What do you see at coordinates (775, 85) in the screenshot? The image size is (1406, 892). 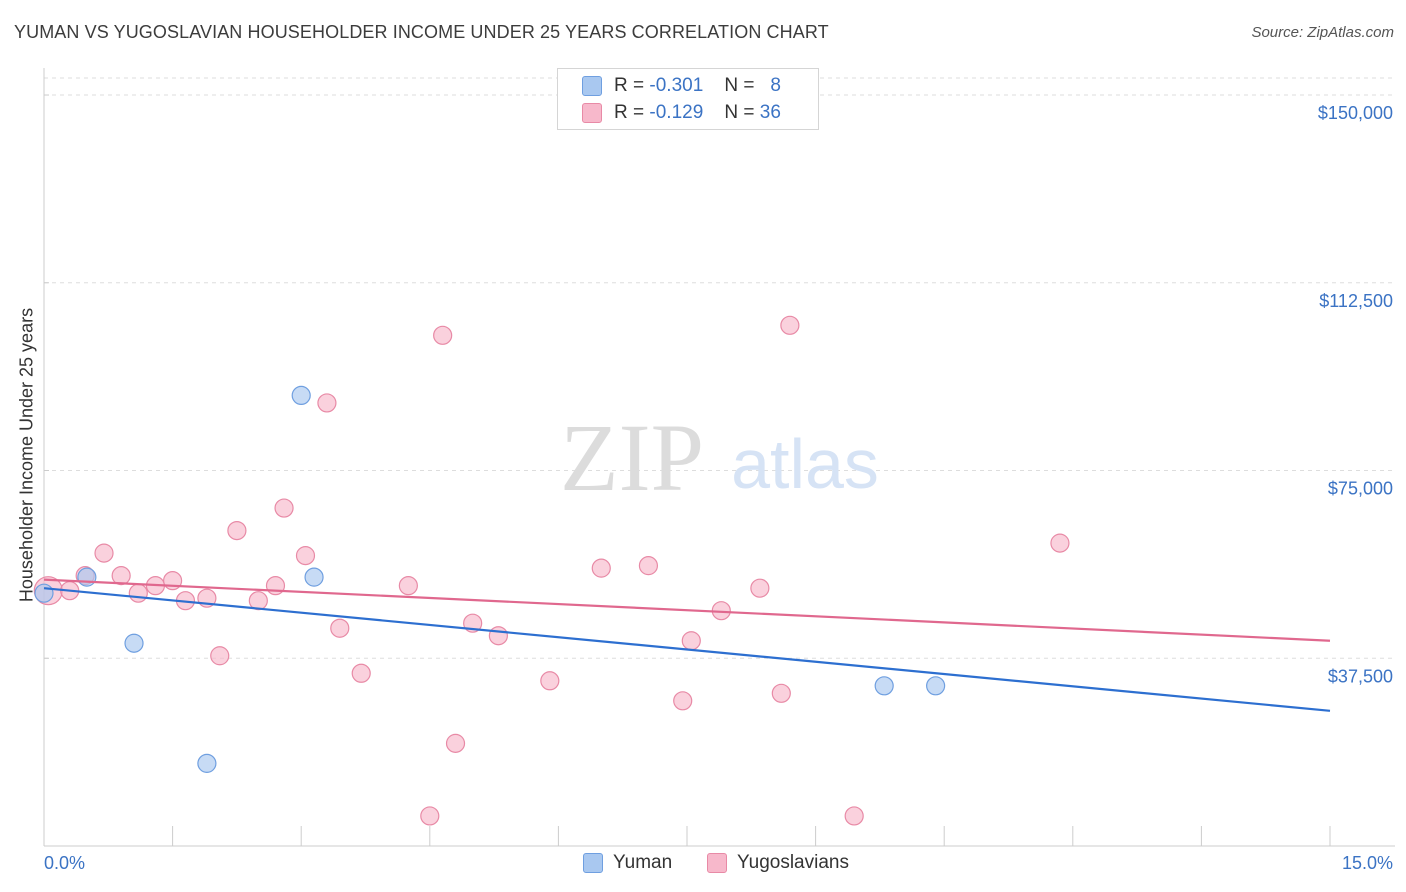 I see `legend-n-value: 8` at bounding box center [775, 85].